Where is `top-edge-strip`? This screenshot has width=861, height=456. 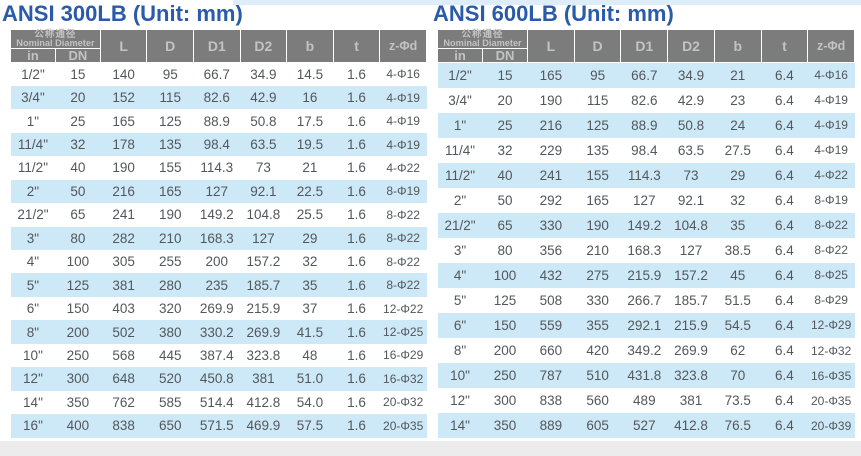 top-edge-strip is located at coordinates (547, 2).